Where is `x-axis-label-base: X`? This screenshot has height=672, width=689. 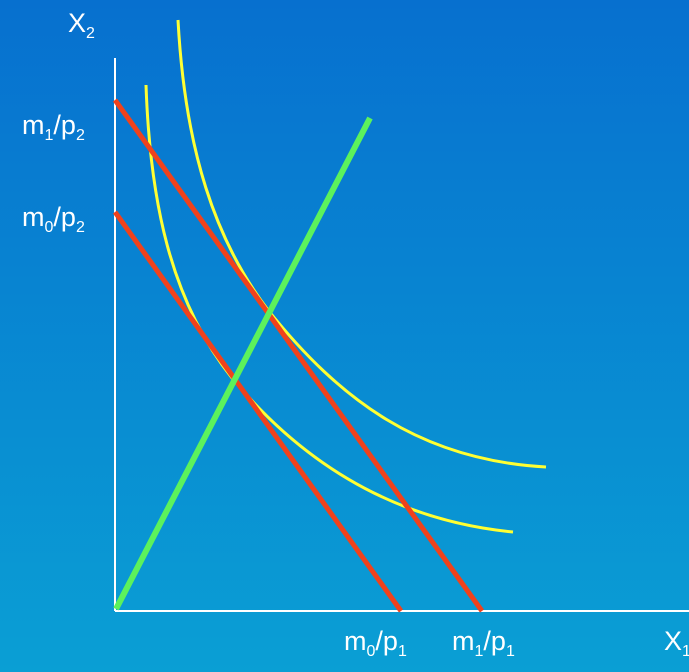
x-axis-label-base: X is located at coordinates (673, 641).